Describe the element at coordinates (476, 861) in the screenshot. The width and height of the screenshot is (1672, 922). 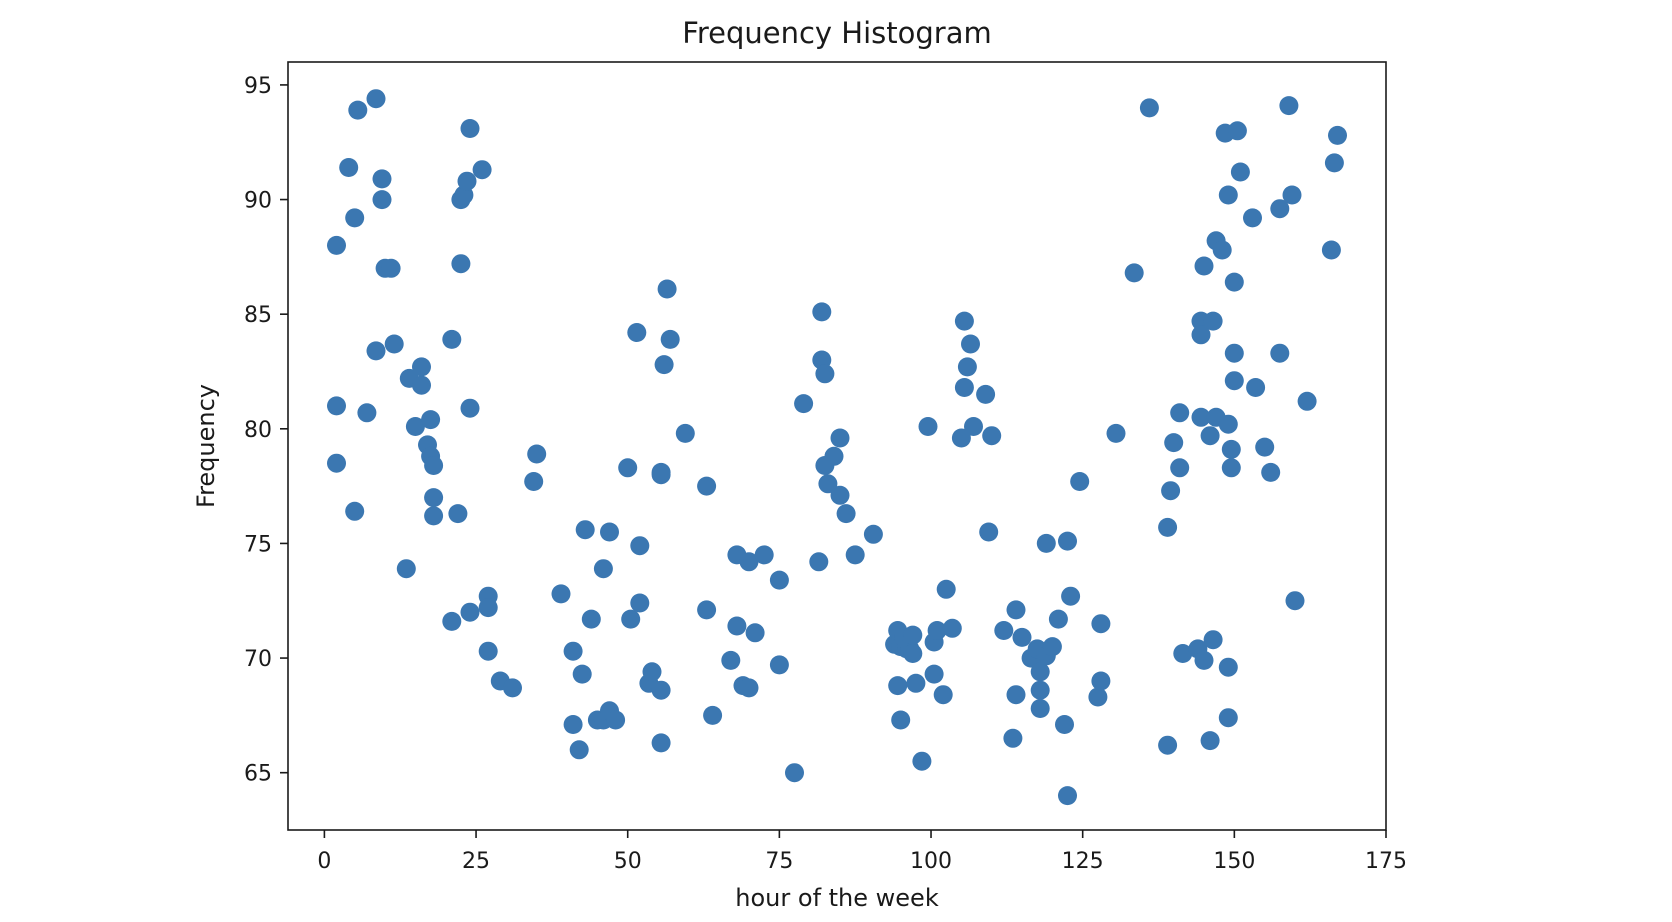
I see `x-tick-label: 25` at that location.